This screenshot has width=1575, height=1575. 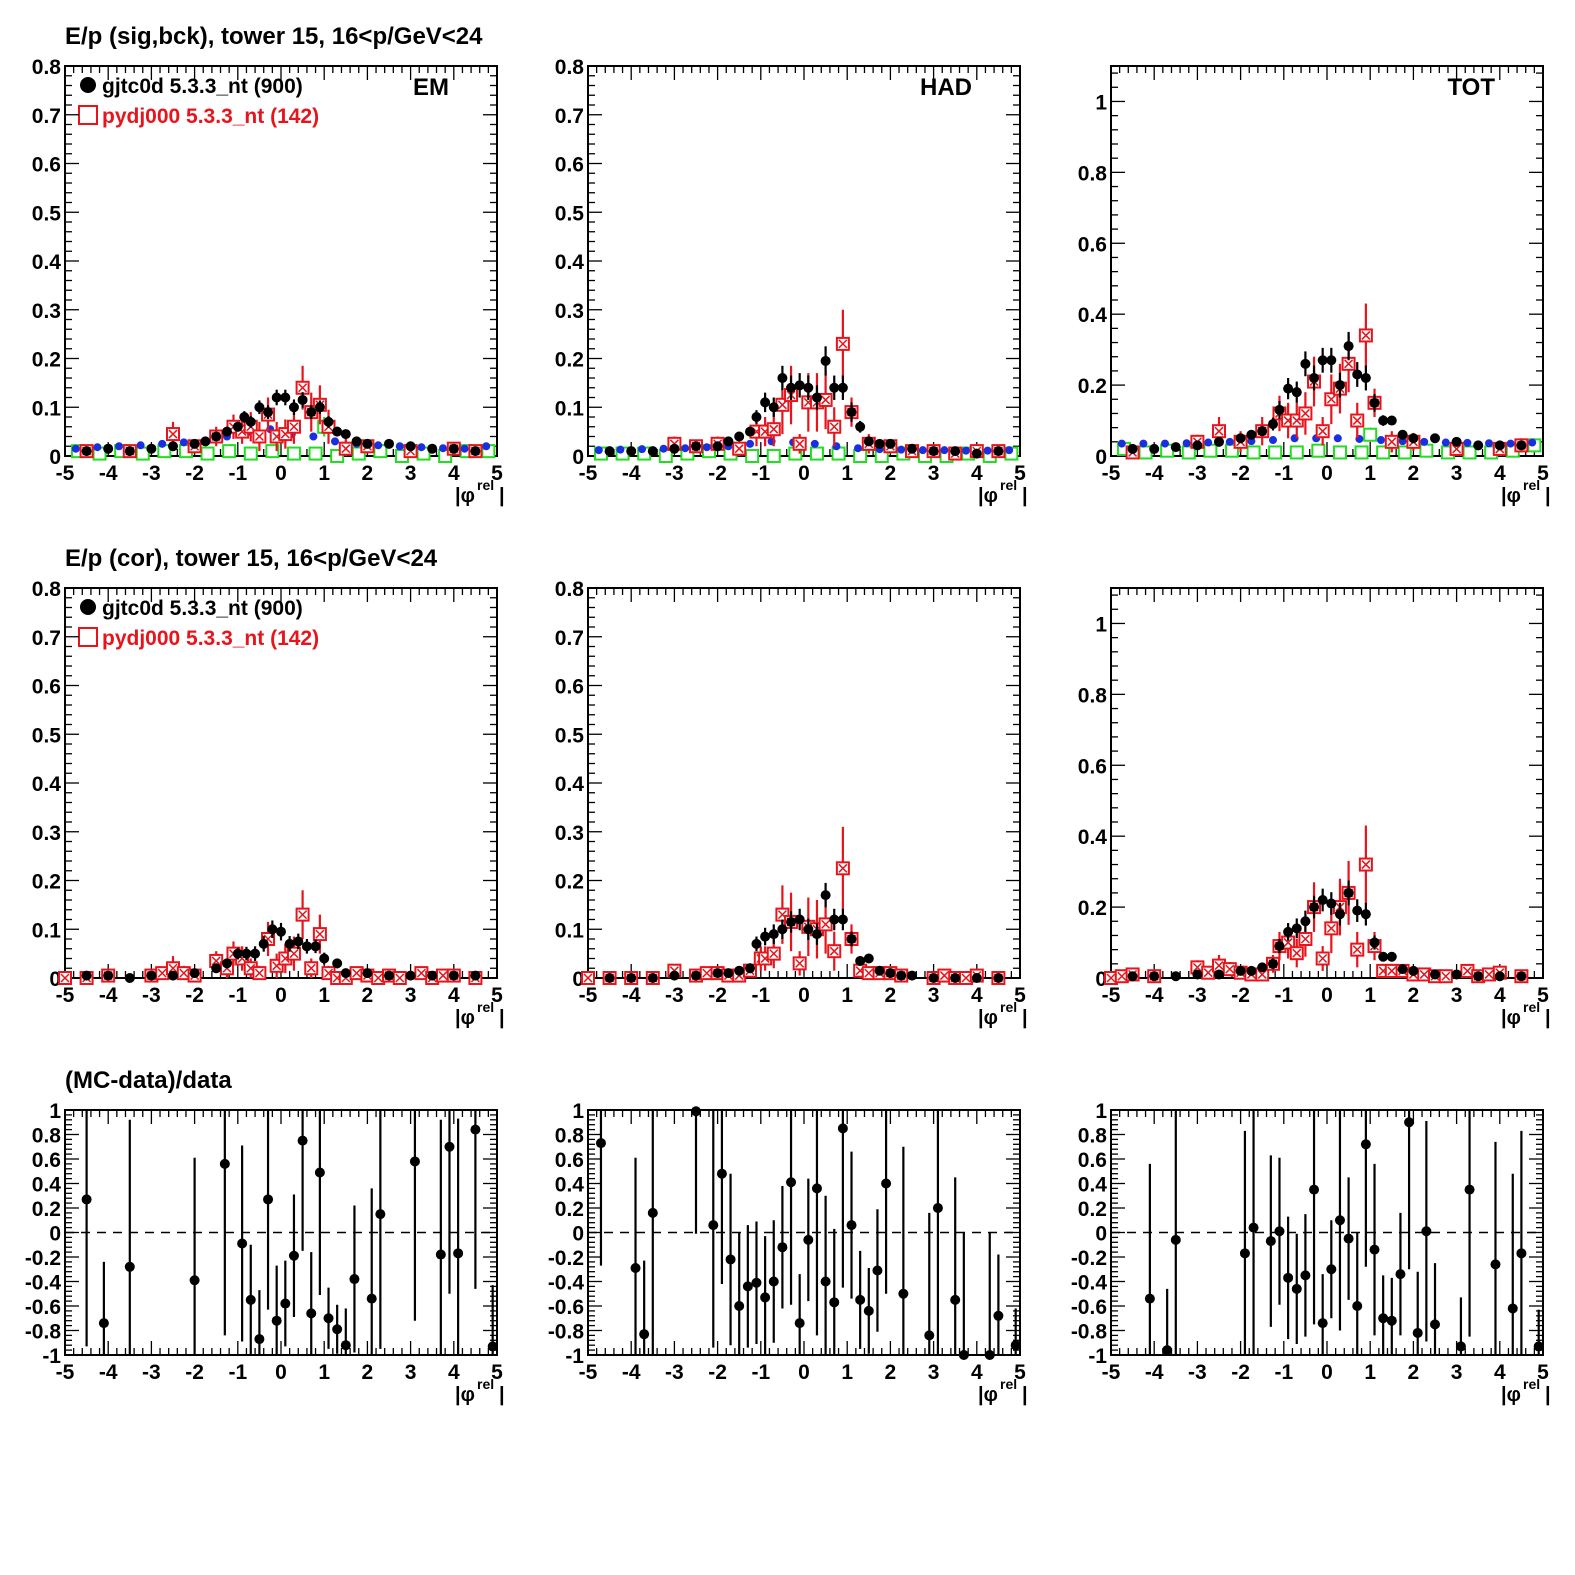 I want to click on y-tick-label: 0.5, so click(x=570, y=735).